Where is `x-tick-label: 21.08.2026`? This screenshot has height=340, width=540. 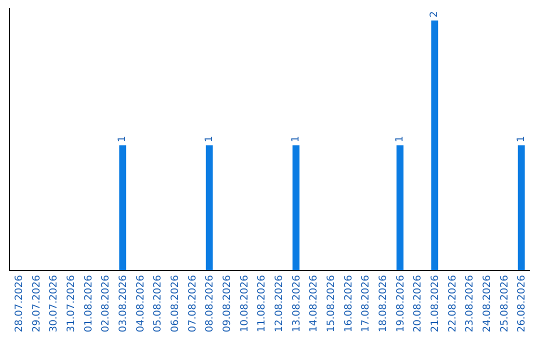
x-tick-label: 21.08.2026 is located at coordinates (435, 303).